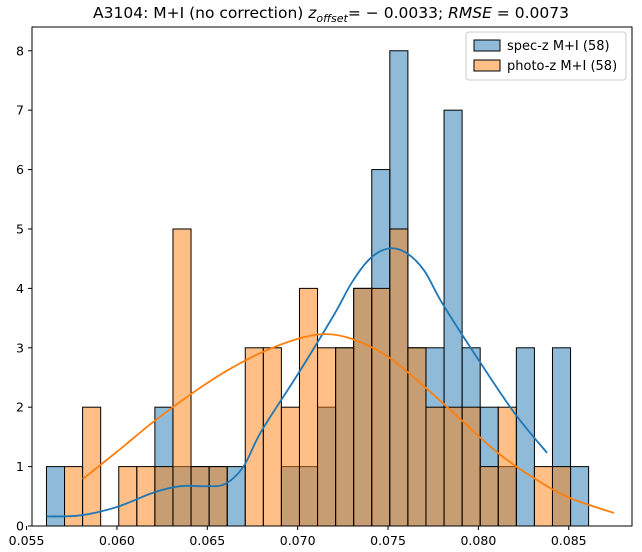  What do you see at coordinates (569, 540) in the screenshot?
I see `x-tick-label: 0.085` at bounding box center [569, 540].